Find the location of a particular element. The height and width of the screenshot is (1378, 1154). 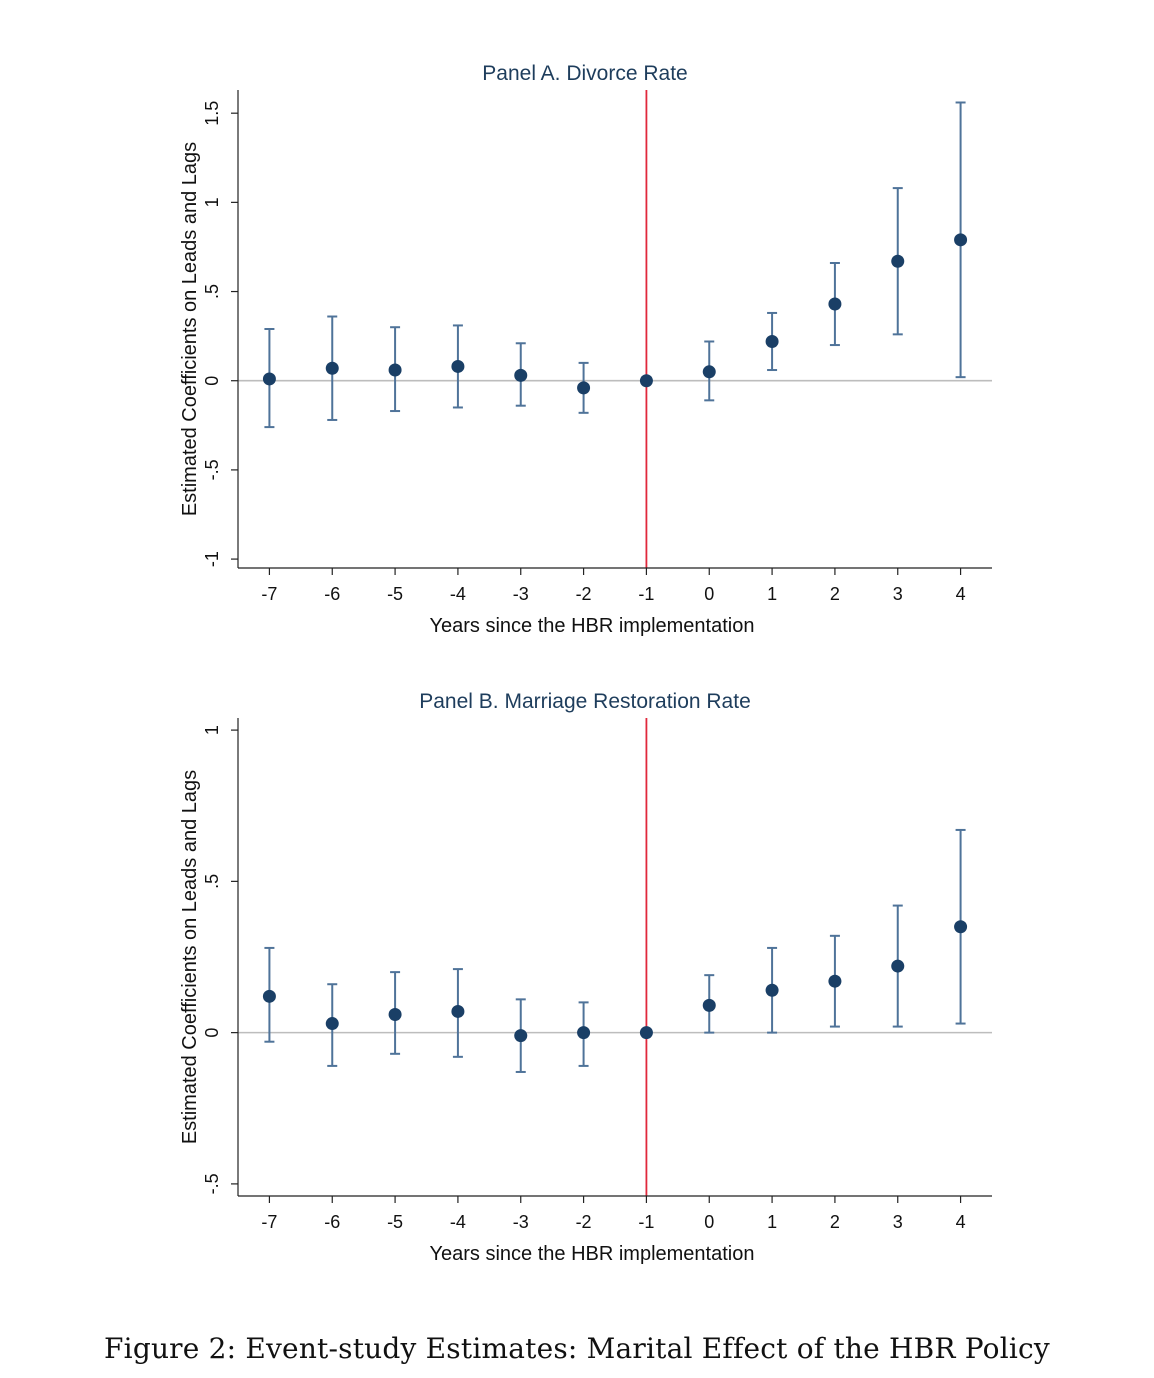

y-tick-label: 1.5 is located at coordinates (212, 113).